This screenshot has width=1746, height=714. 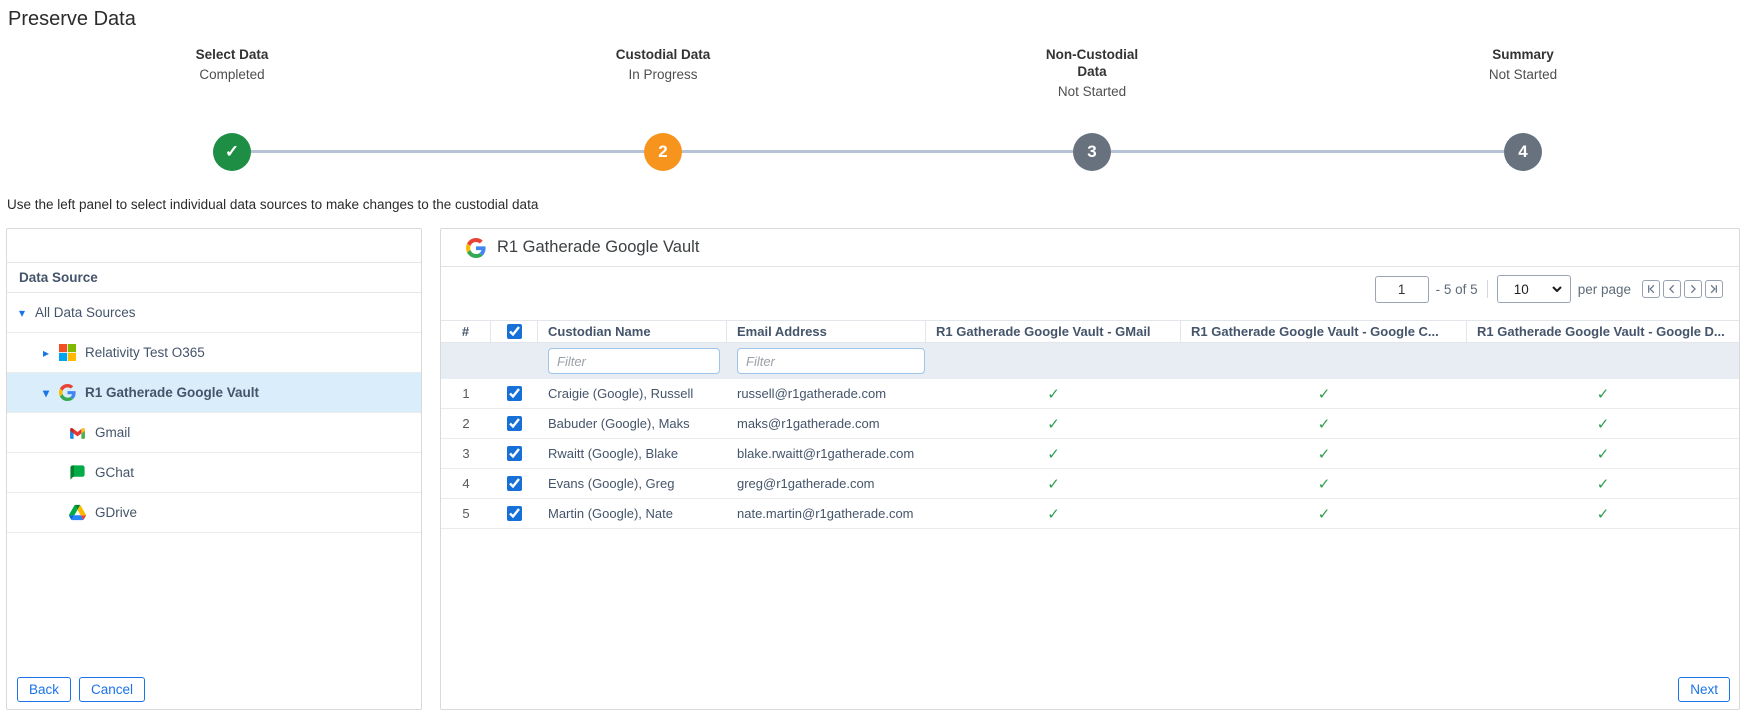 I want to click on step-1-text: Select Data Completed, so click(x=232, y=64).